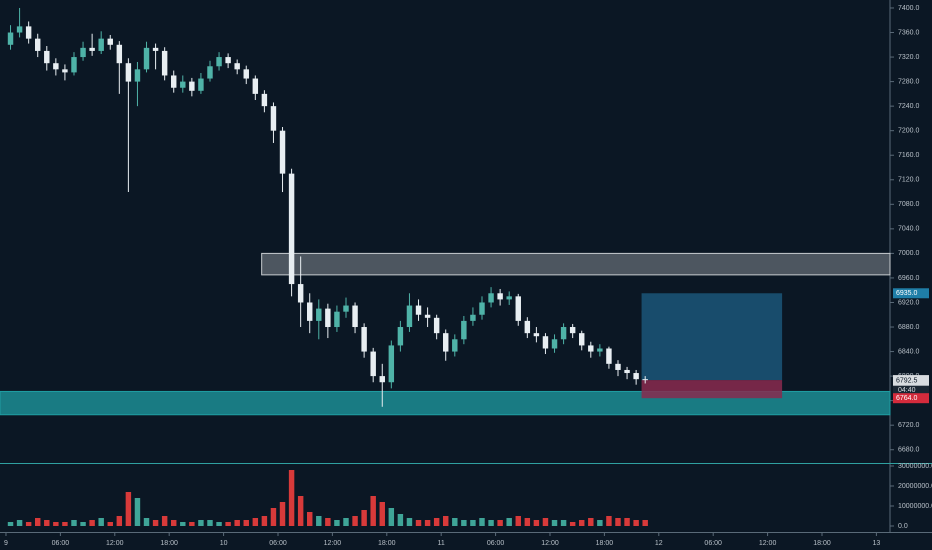  What do you see at coordinates (909, 155) in the screenshot?
I see `y-tick-label: 7160.0` at bounding box center [909, 155].